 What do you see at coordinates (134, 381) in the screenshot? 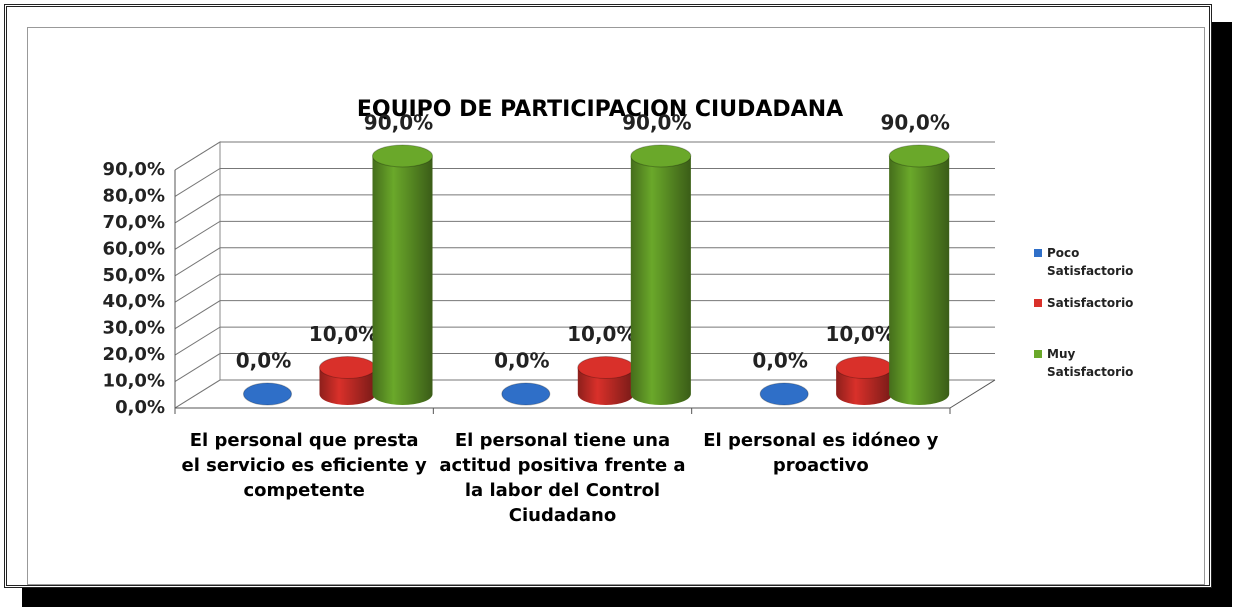
I see `y-tick-label: 10,0%` at bounding box center [134, 381].